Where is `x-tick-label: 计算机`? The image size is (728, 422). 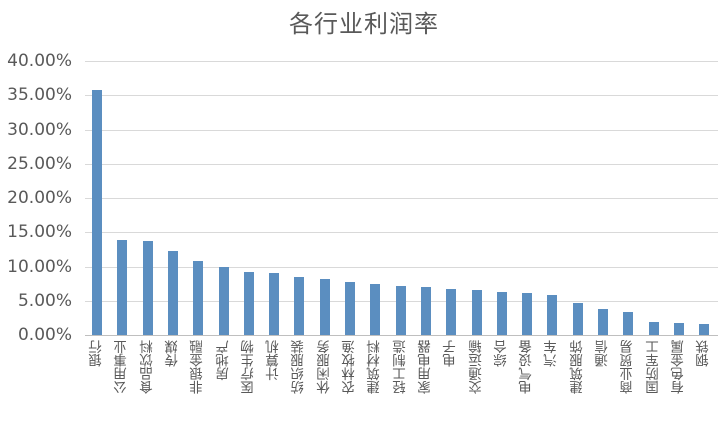 x-tick-label: 计算机 is located at coordinates (274, 360).